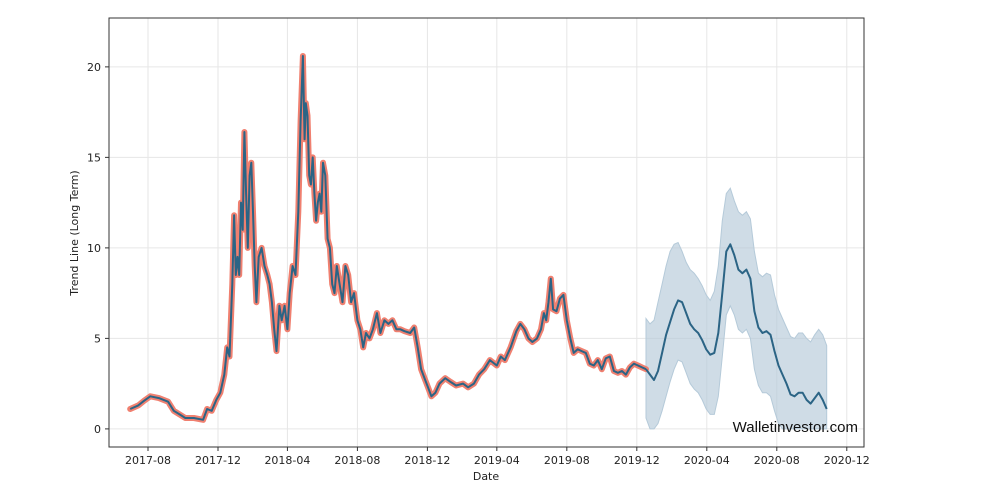  I want to click on y-tick-label: 15, so click(94, 157).